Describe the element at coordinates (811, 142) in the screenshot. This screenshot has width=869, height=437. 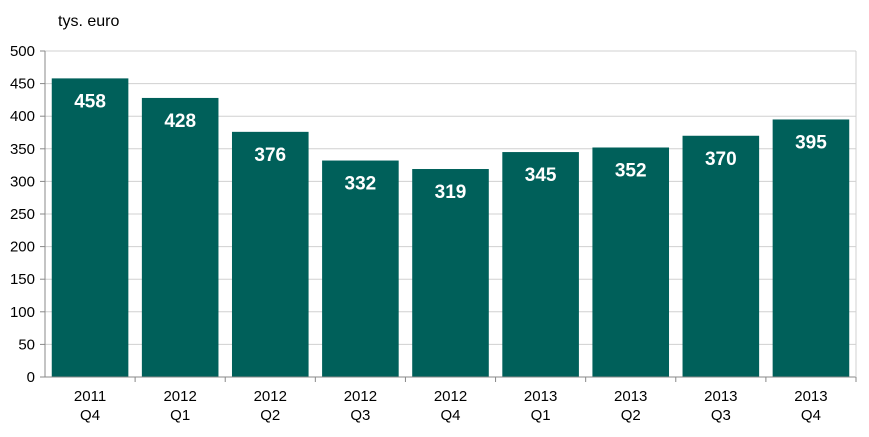
I see `data-label: 395` at that location.